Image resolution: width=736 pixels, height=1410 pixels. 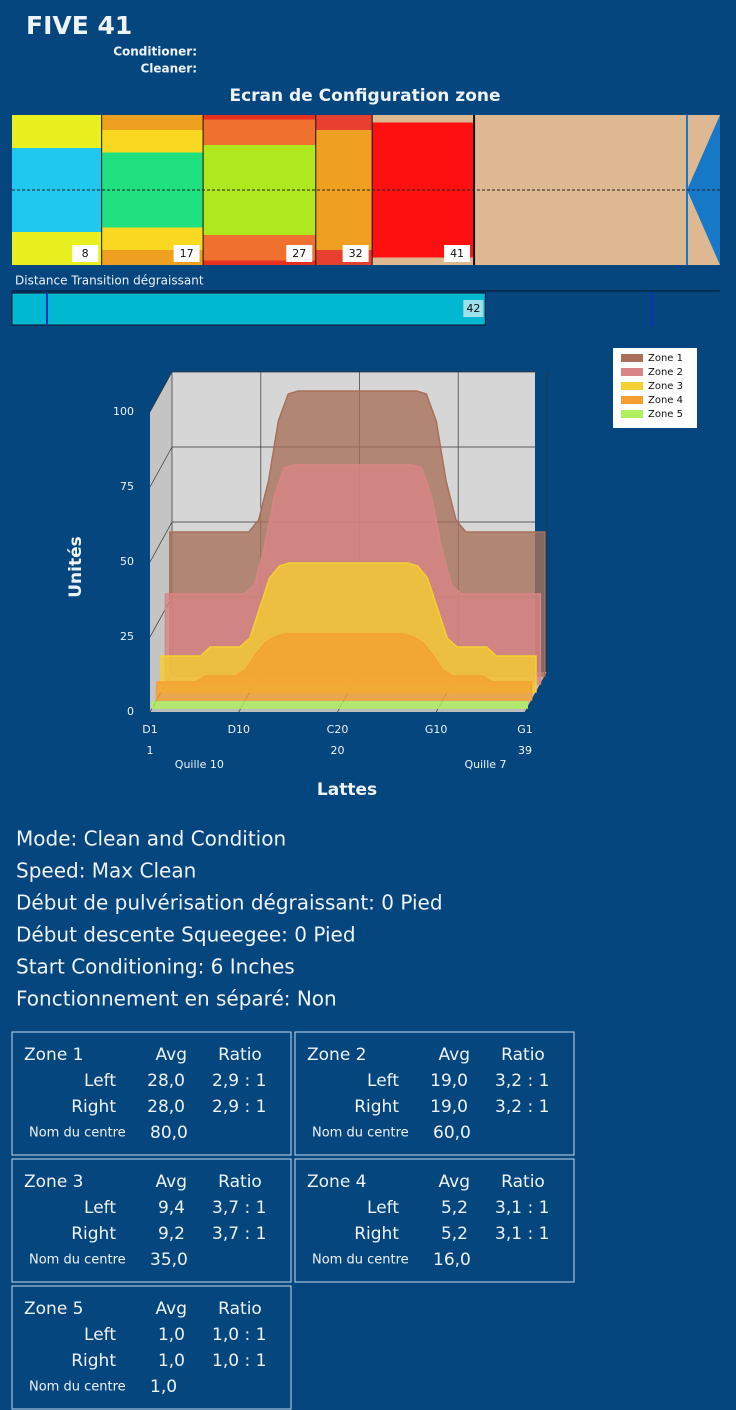 What do you see at coordinates (337, 1182) in the screenshot?
I see `zone-name: Zone 4` at bounding box center [337, 1182].